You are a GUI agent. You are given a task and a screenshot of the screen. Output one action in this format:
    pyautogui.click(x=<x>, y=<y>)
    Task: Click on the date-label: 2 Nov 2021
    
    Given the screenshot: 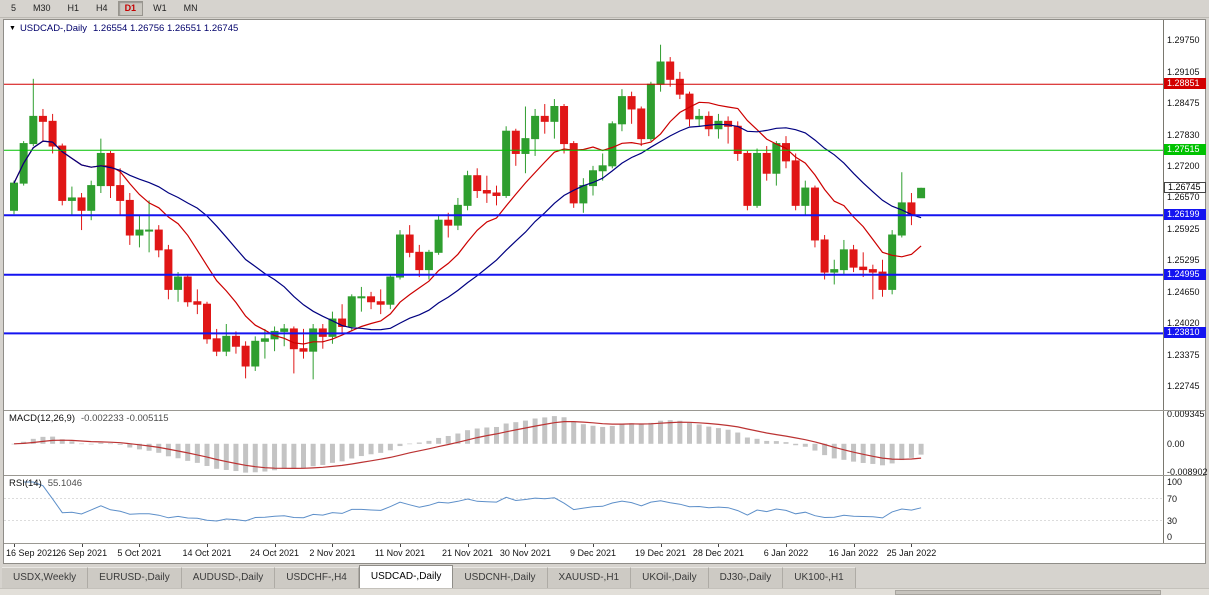 What is the action you would take?
    pyautogui.click(x=332, y=553)
    